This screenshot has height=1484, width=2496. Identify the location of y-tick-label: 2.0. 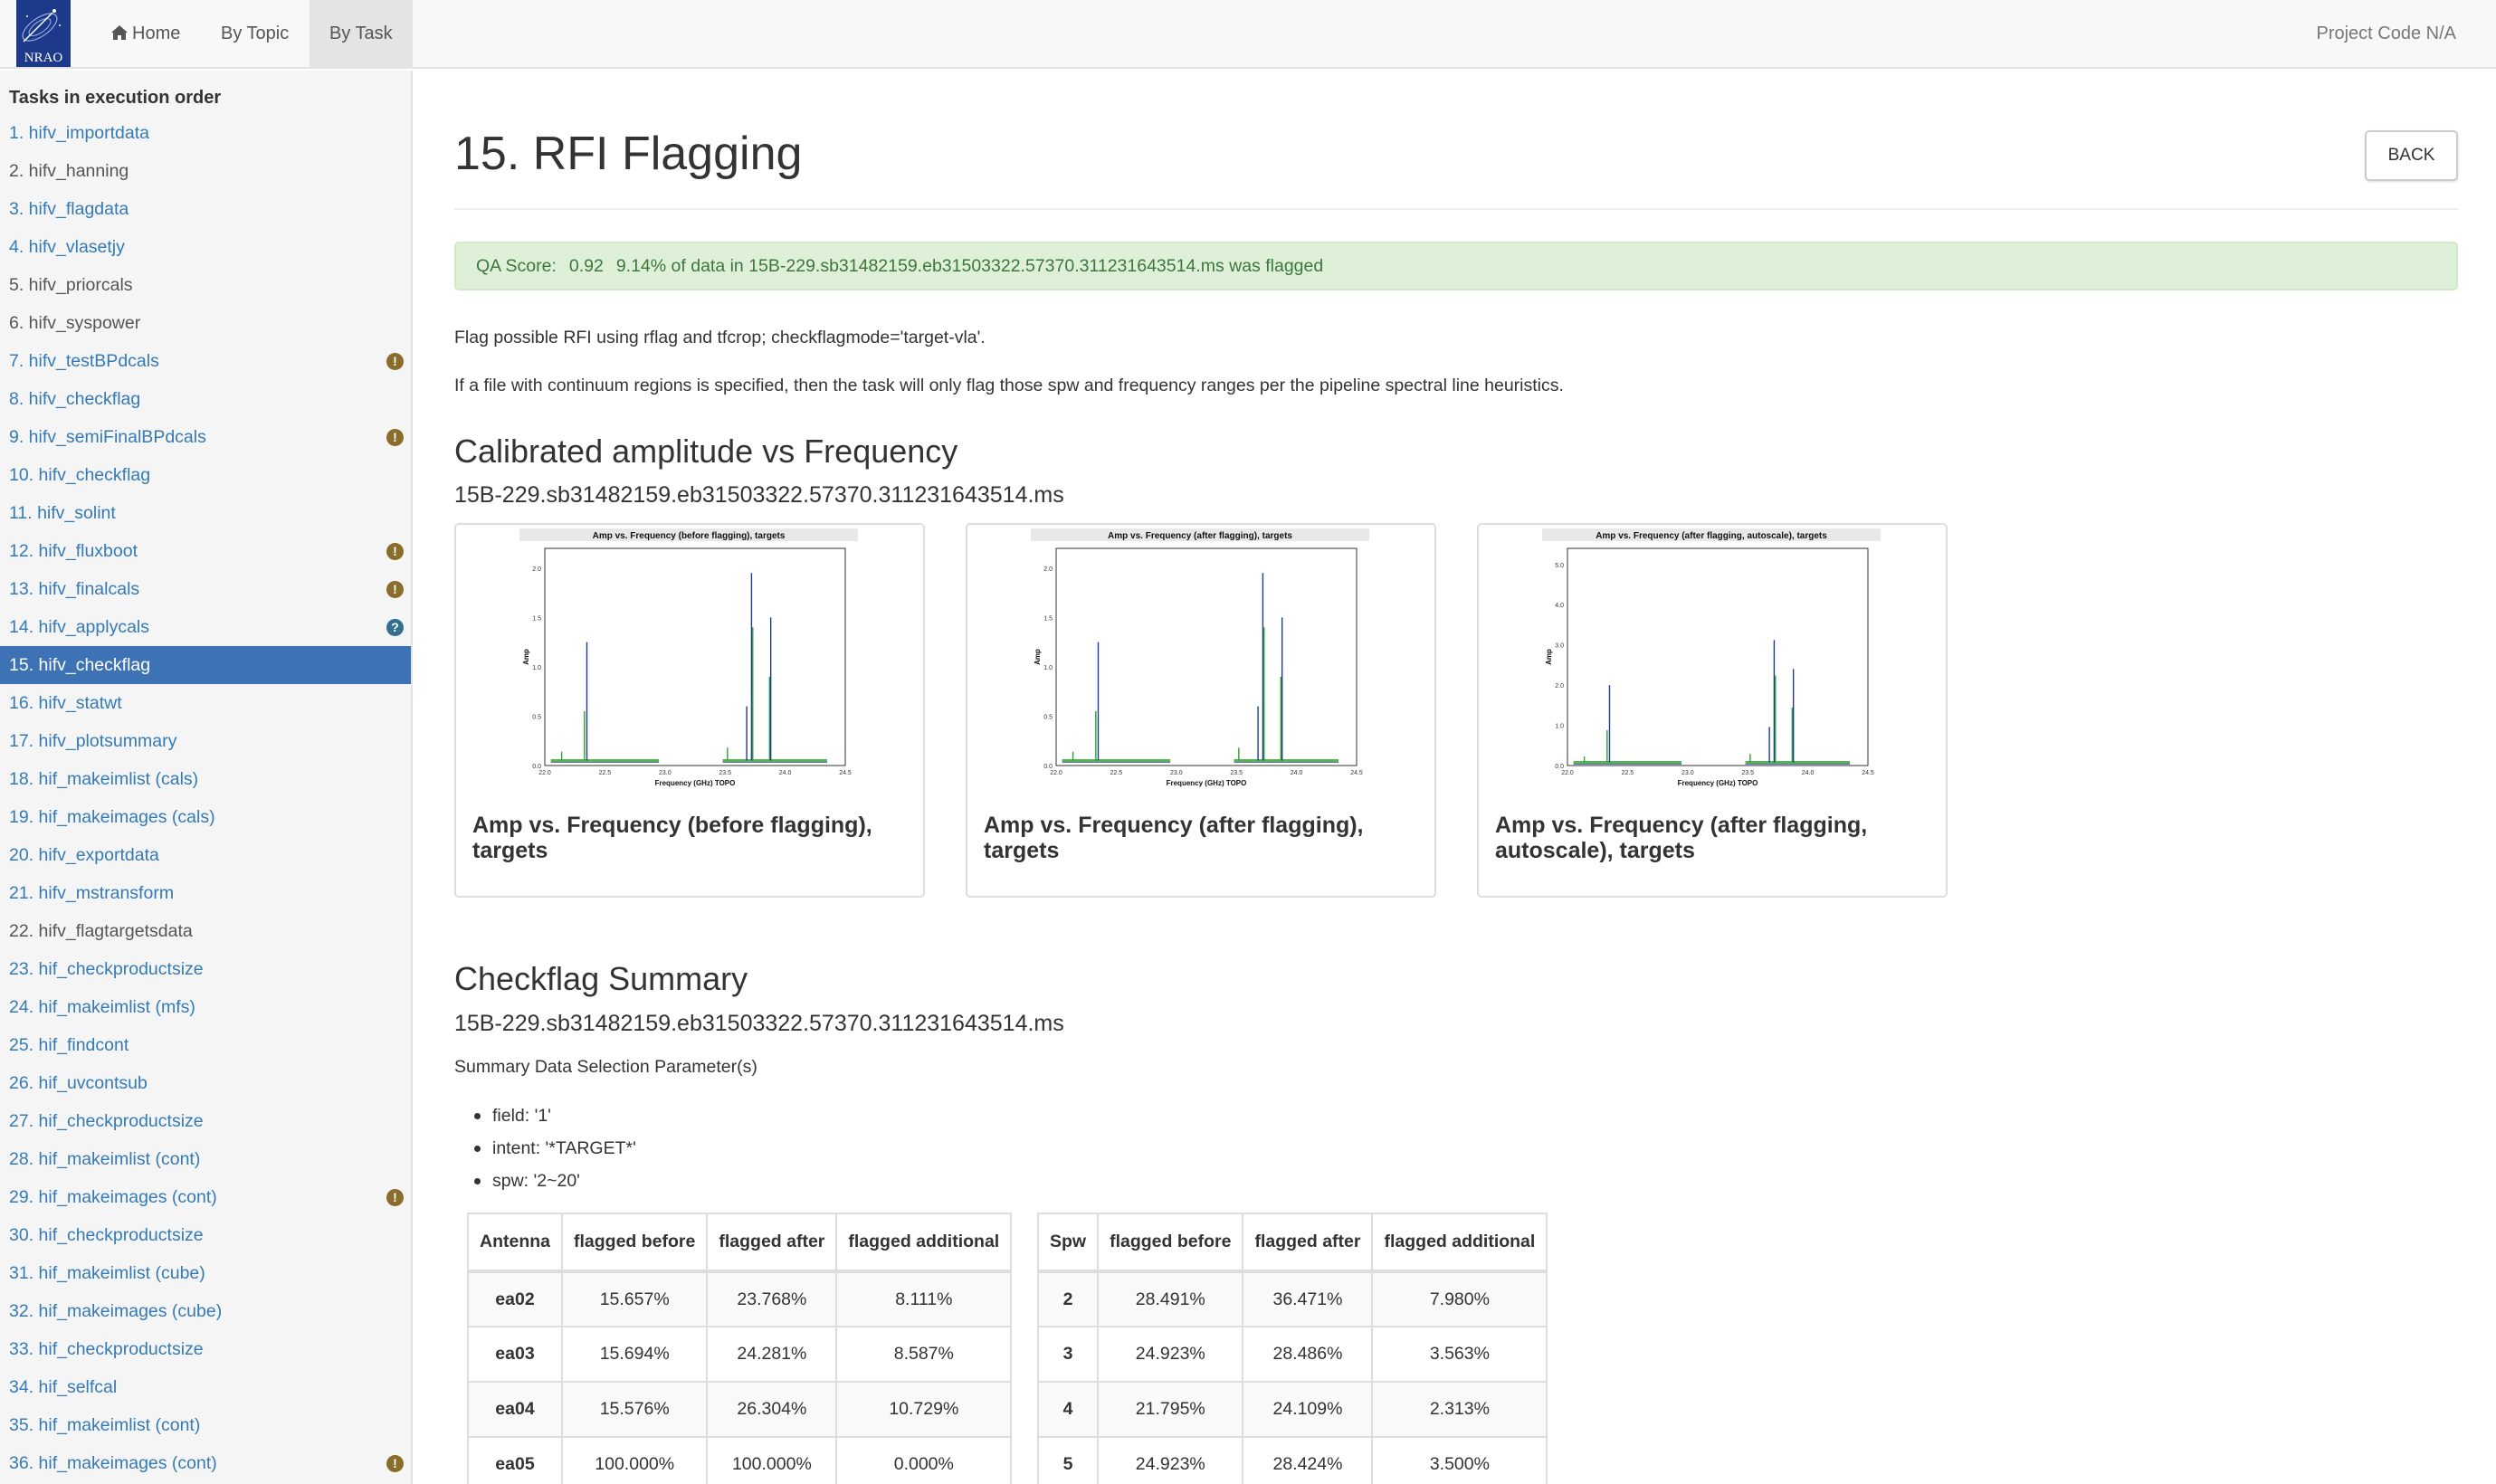
(536, 569).